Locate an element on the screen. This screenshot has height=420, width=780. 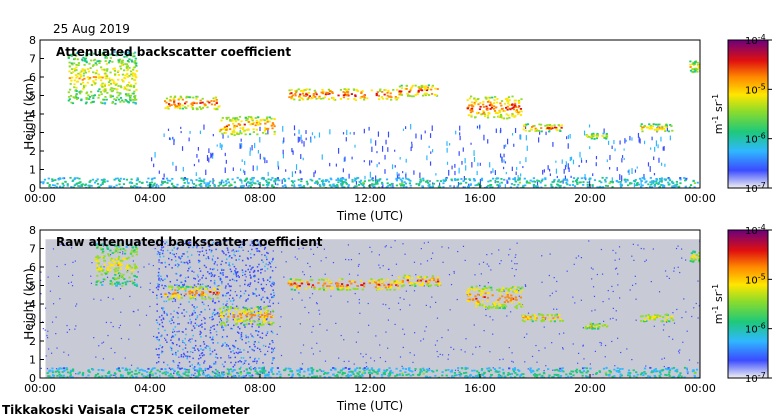
y-tick-label: 5 is located at coordinates (32, 96).